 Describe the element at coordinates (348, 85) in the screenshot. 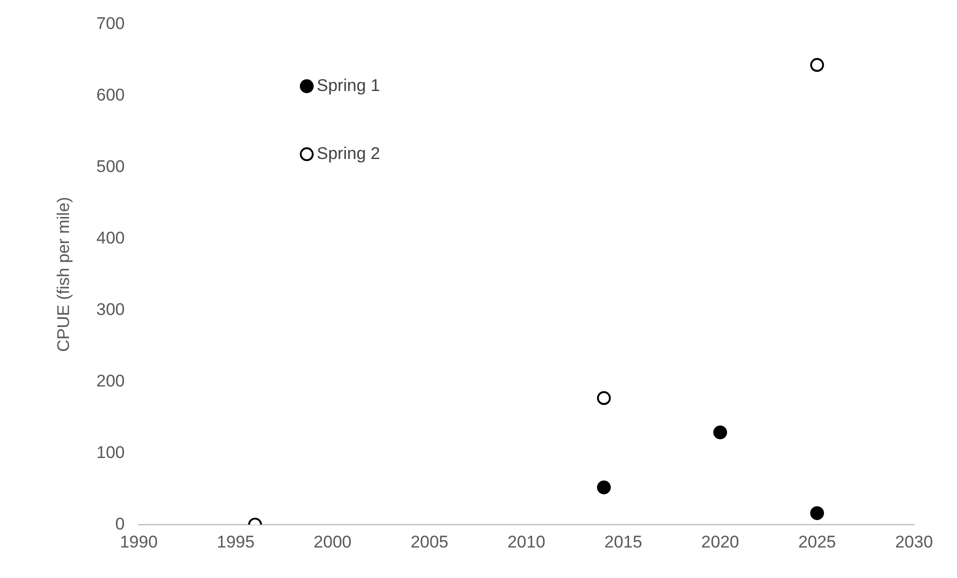

I see `legend-label: Spring 1` at that location.